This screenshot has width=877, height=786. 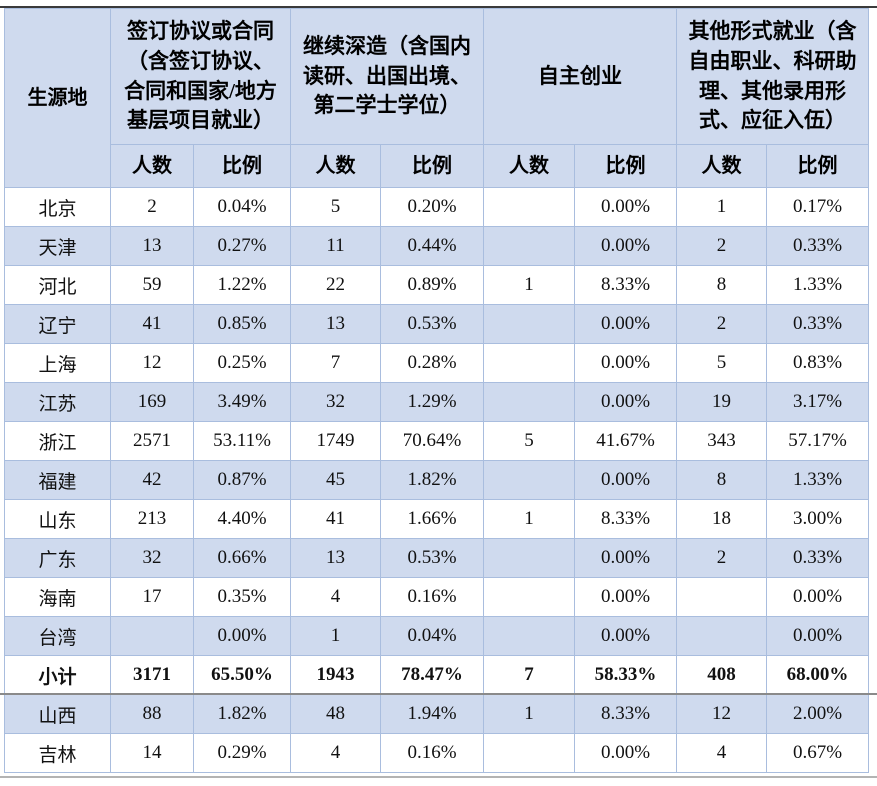 What do you see at coordinates (57, 363) in the screenshot?
I see `region-cell: 上海` at bounding box center [57, 363].